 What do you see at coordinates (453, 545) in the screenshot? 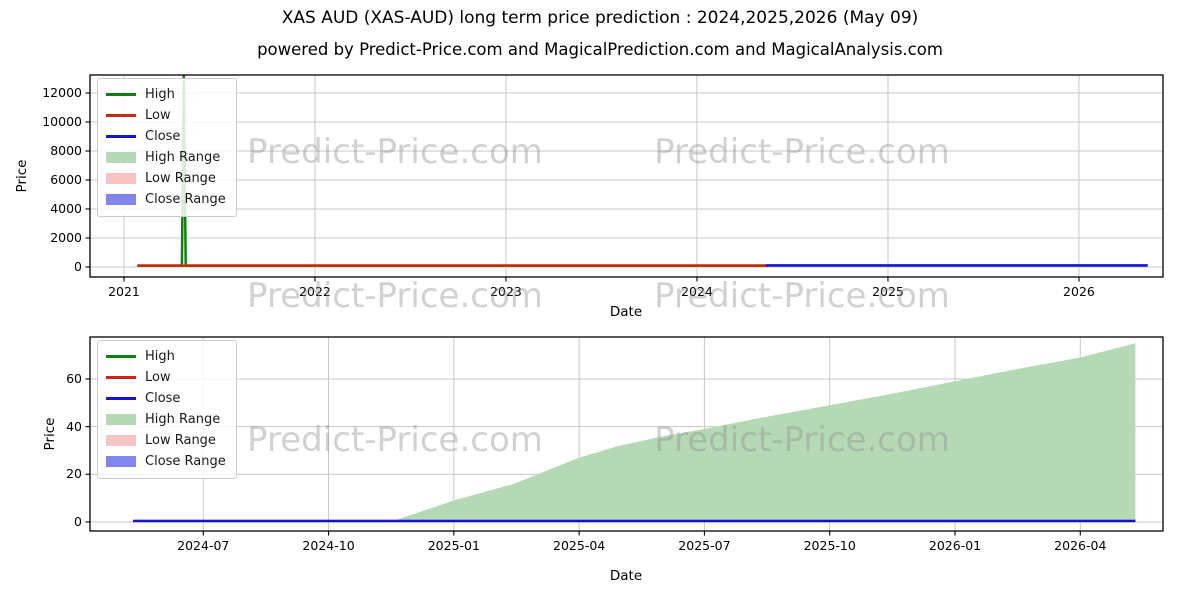
I see `x-tick-label: 2025-01` at bounding box center [453, 545].